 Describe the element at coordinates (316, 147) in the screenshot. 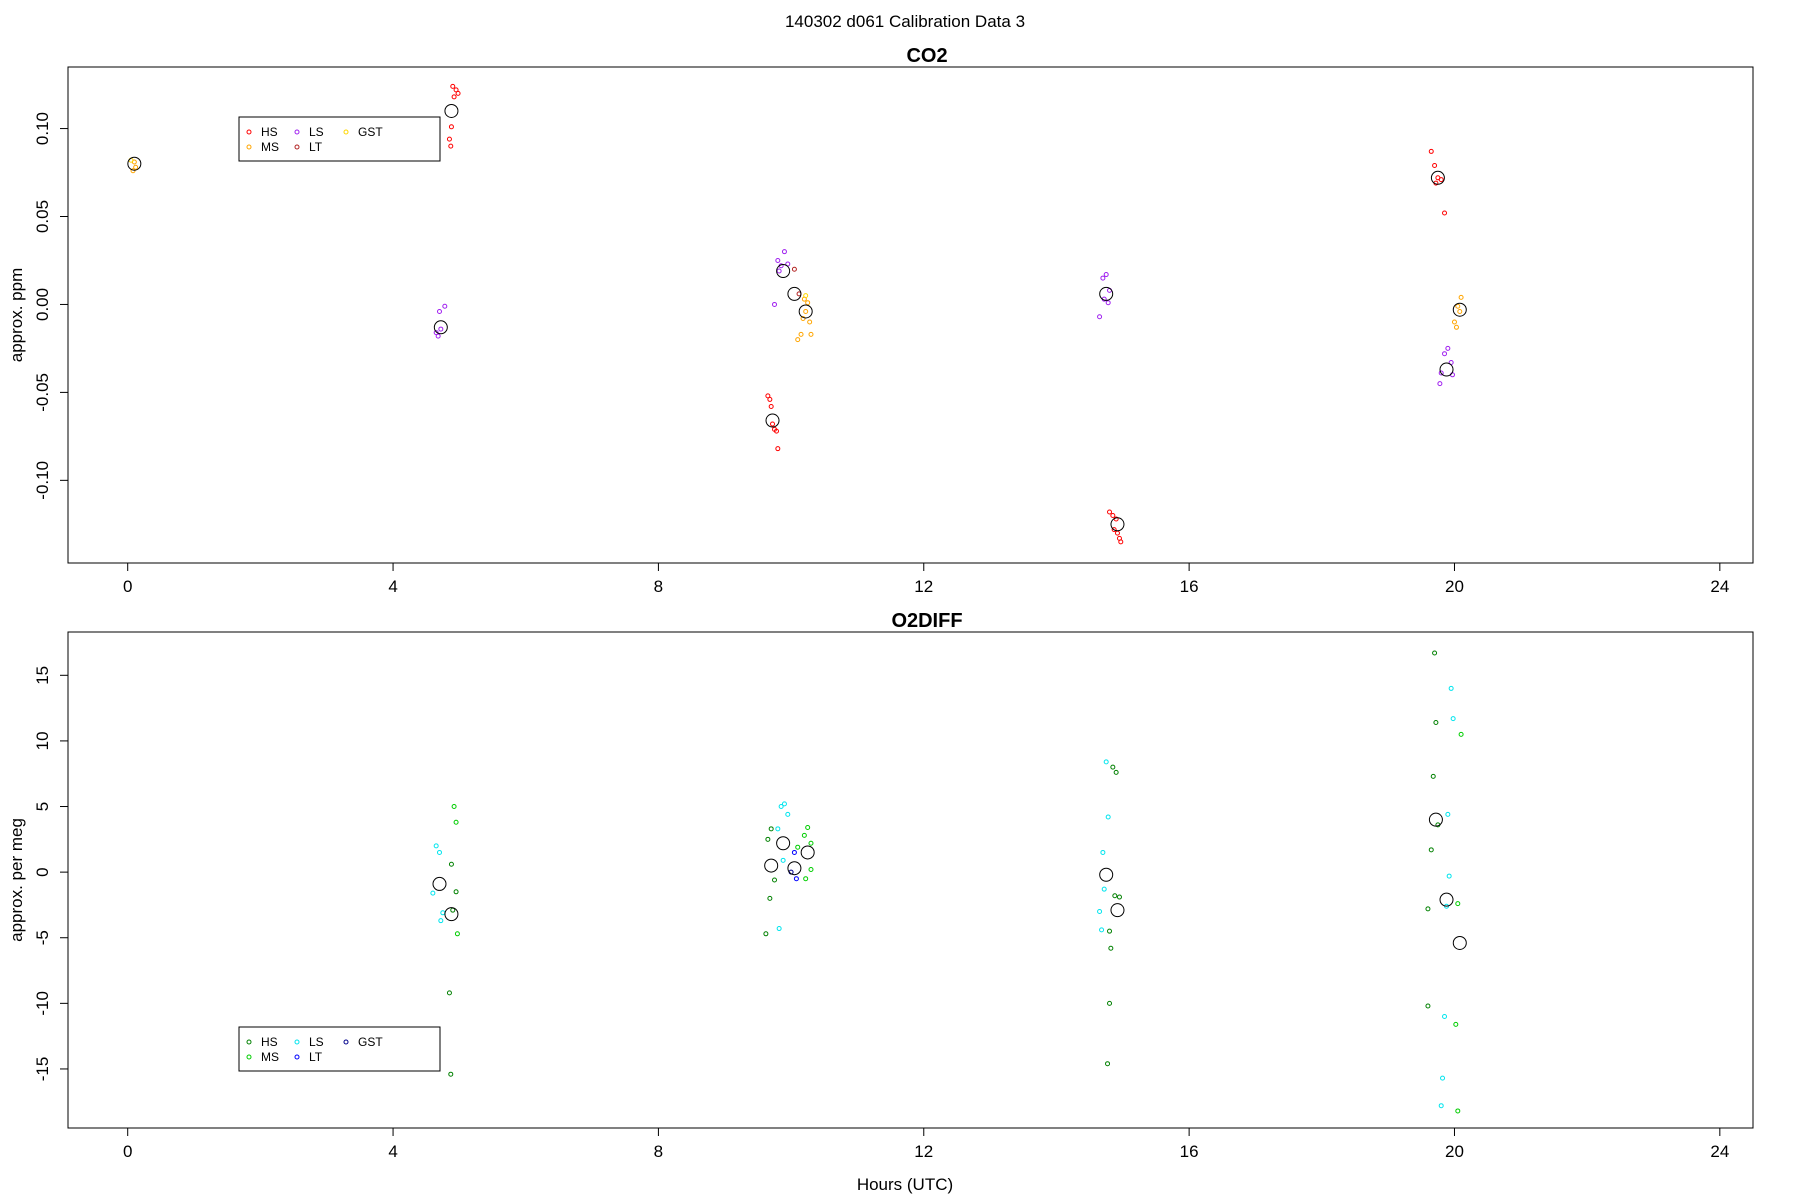

I see `co2-legend-label-lt: LT` at that location.